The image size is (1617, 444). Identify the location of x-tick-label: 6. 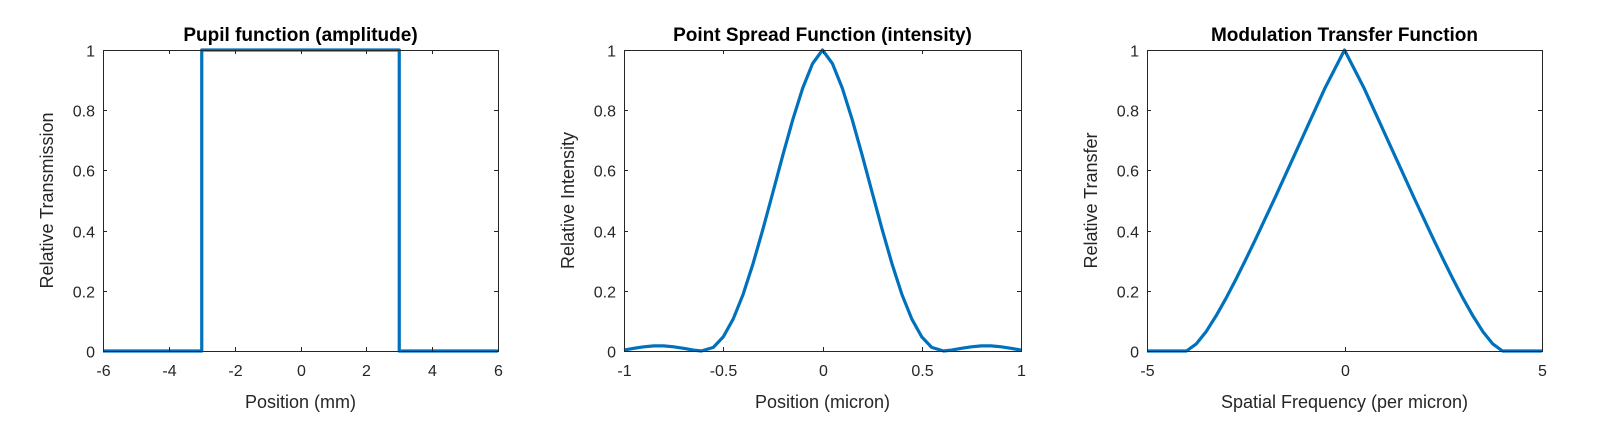
(498, 371).